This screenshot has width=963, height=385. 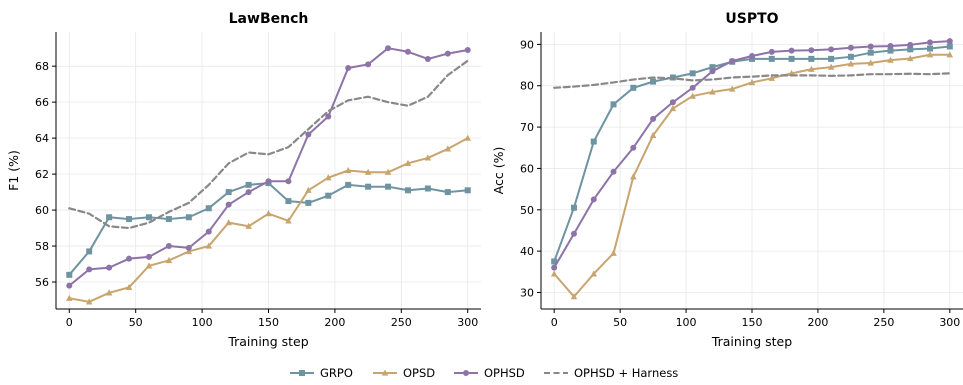 What do you see at coordinates (498, 171) in the screenshot?
I see `y-axis-label: Acc (%)` at bounding box center [498, 171].